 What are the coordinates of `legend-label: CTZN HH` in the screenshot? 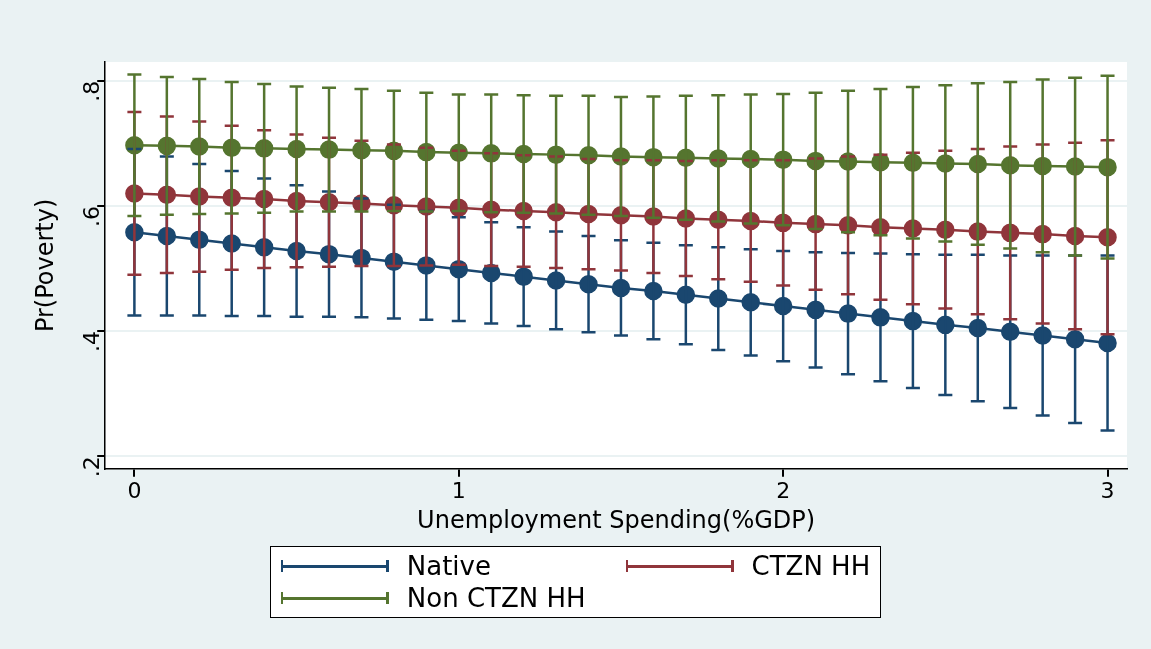 It's located at (811, 566).